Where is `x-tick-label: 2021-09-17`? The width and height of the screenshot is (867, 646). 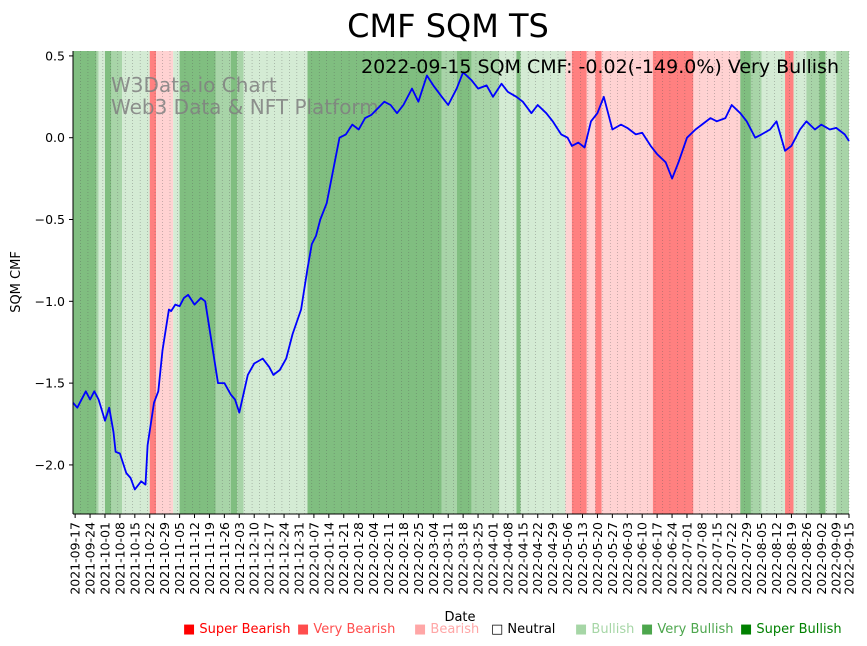
x-tick-label: 2021-09-17 is located at coordinates (75, 558).